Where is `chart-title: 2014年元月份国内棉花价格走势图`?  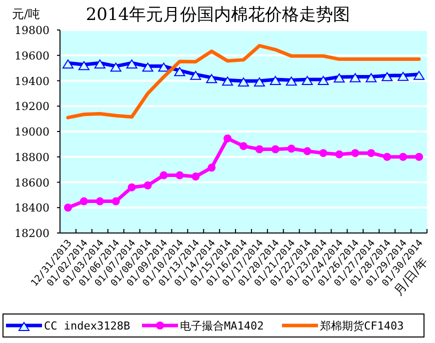 chart-title: 2014年元月份国内棉花价格走势图 is located at coordinates (218, 15).